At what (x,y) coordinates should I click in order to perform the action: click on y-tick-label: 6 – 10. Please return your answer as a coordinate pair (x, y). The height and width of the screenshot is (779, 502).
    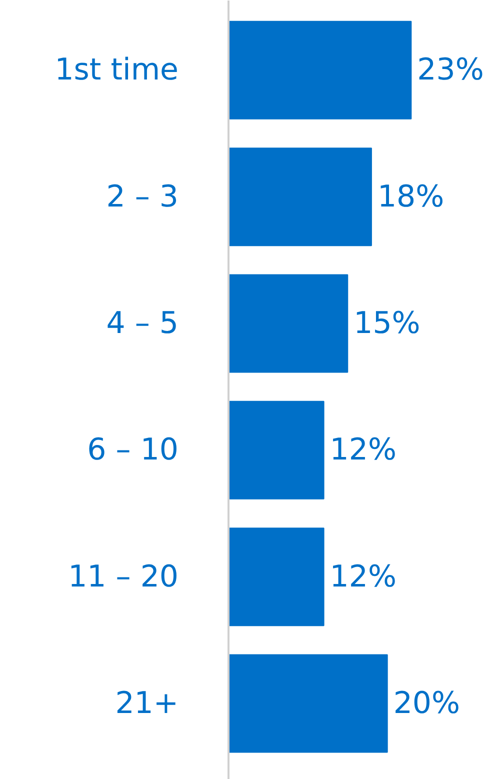
    Looking at the image, I should click on (133, 450).